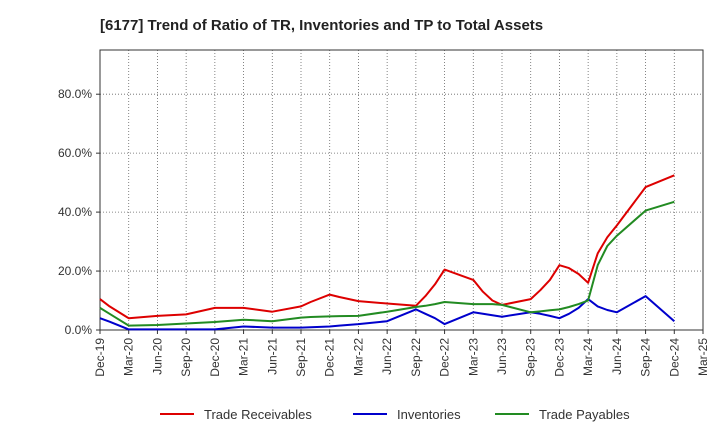 The width and height of the screenshot is (720, 440). What do you see at coordinates (429, 414) in the screenshot?
I see `legend-label-inventories: Inventories` at bounding box center [429, 414].